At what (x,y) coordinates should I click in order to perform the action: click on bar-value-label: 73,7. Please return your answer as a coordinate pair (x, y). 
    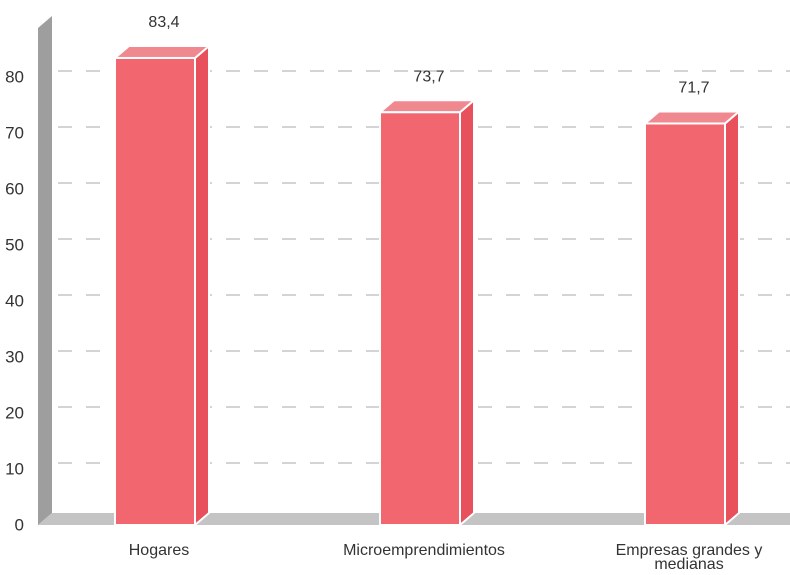
    Looking at the image, I should click on (428, 76).